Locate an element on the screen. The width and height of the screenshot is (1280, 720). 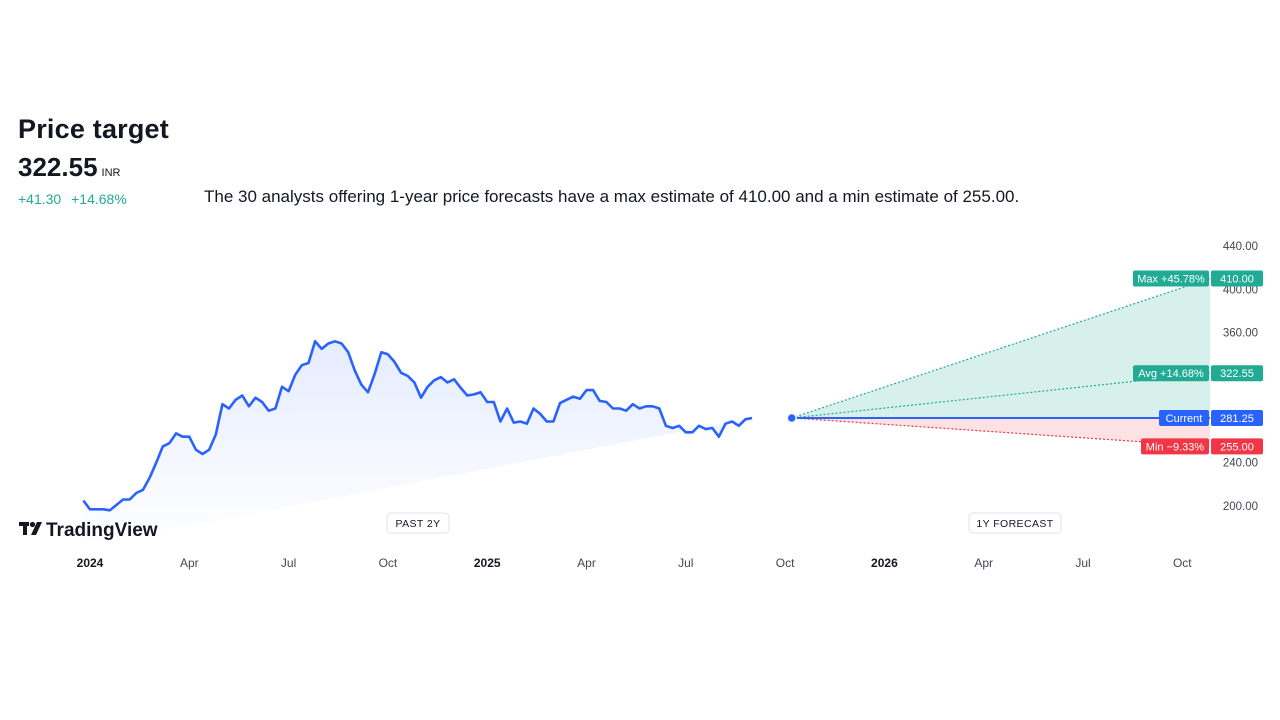
price-target-value: 322.55 is located at coordinates (58, 167).